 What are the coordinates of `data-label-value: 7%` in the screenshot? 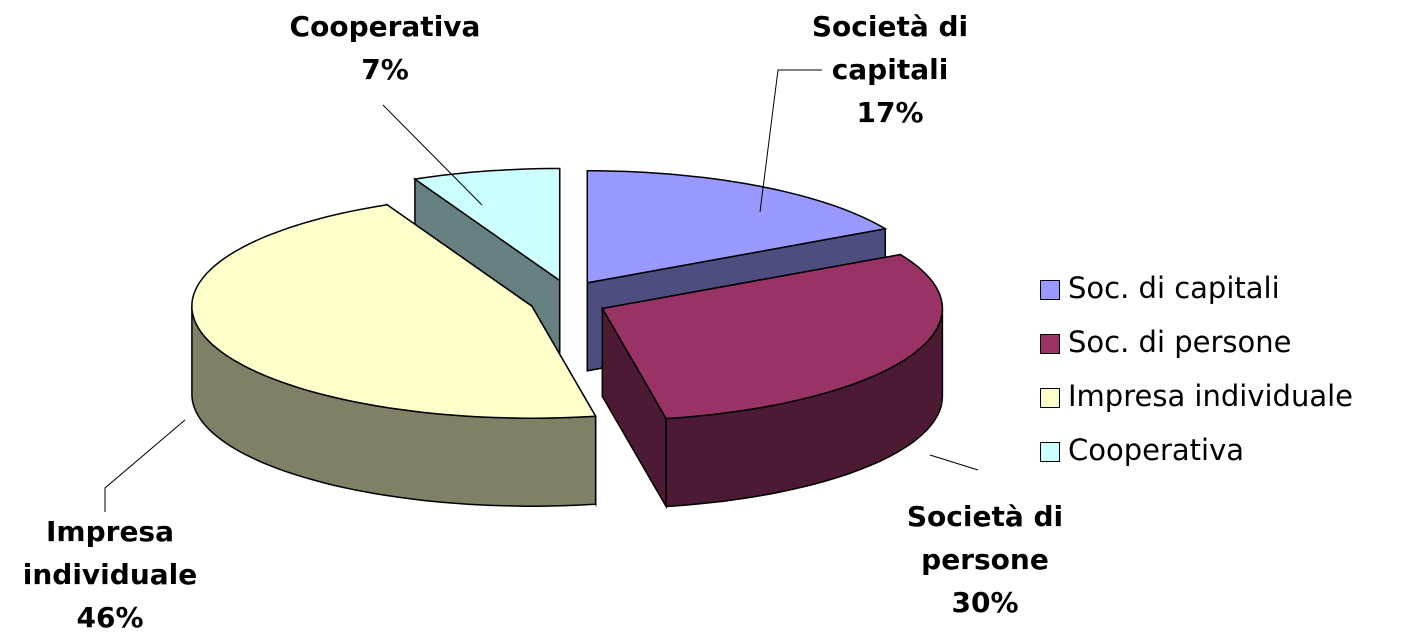 It's located at (385, 69).